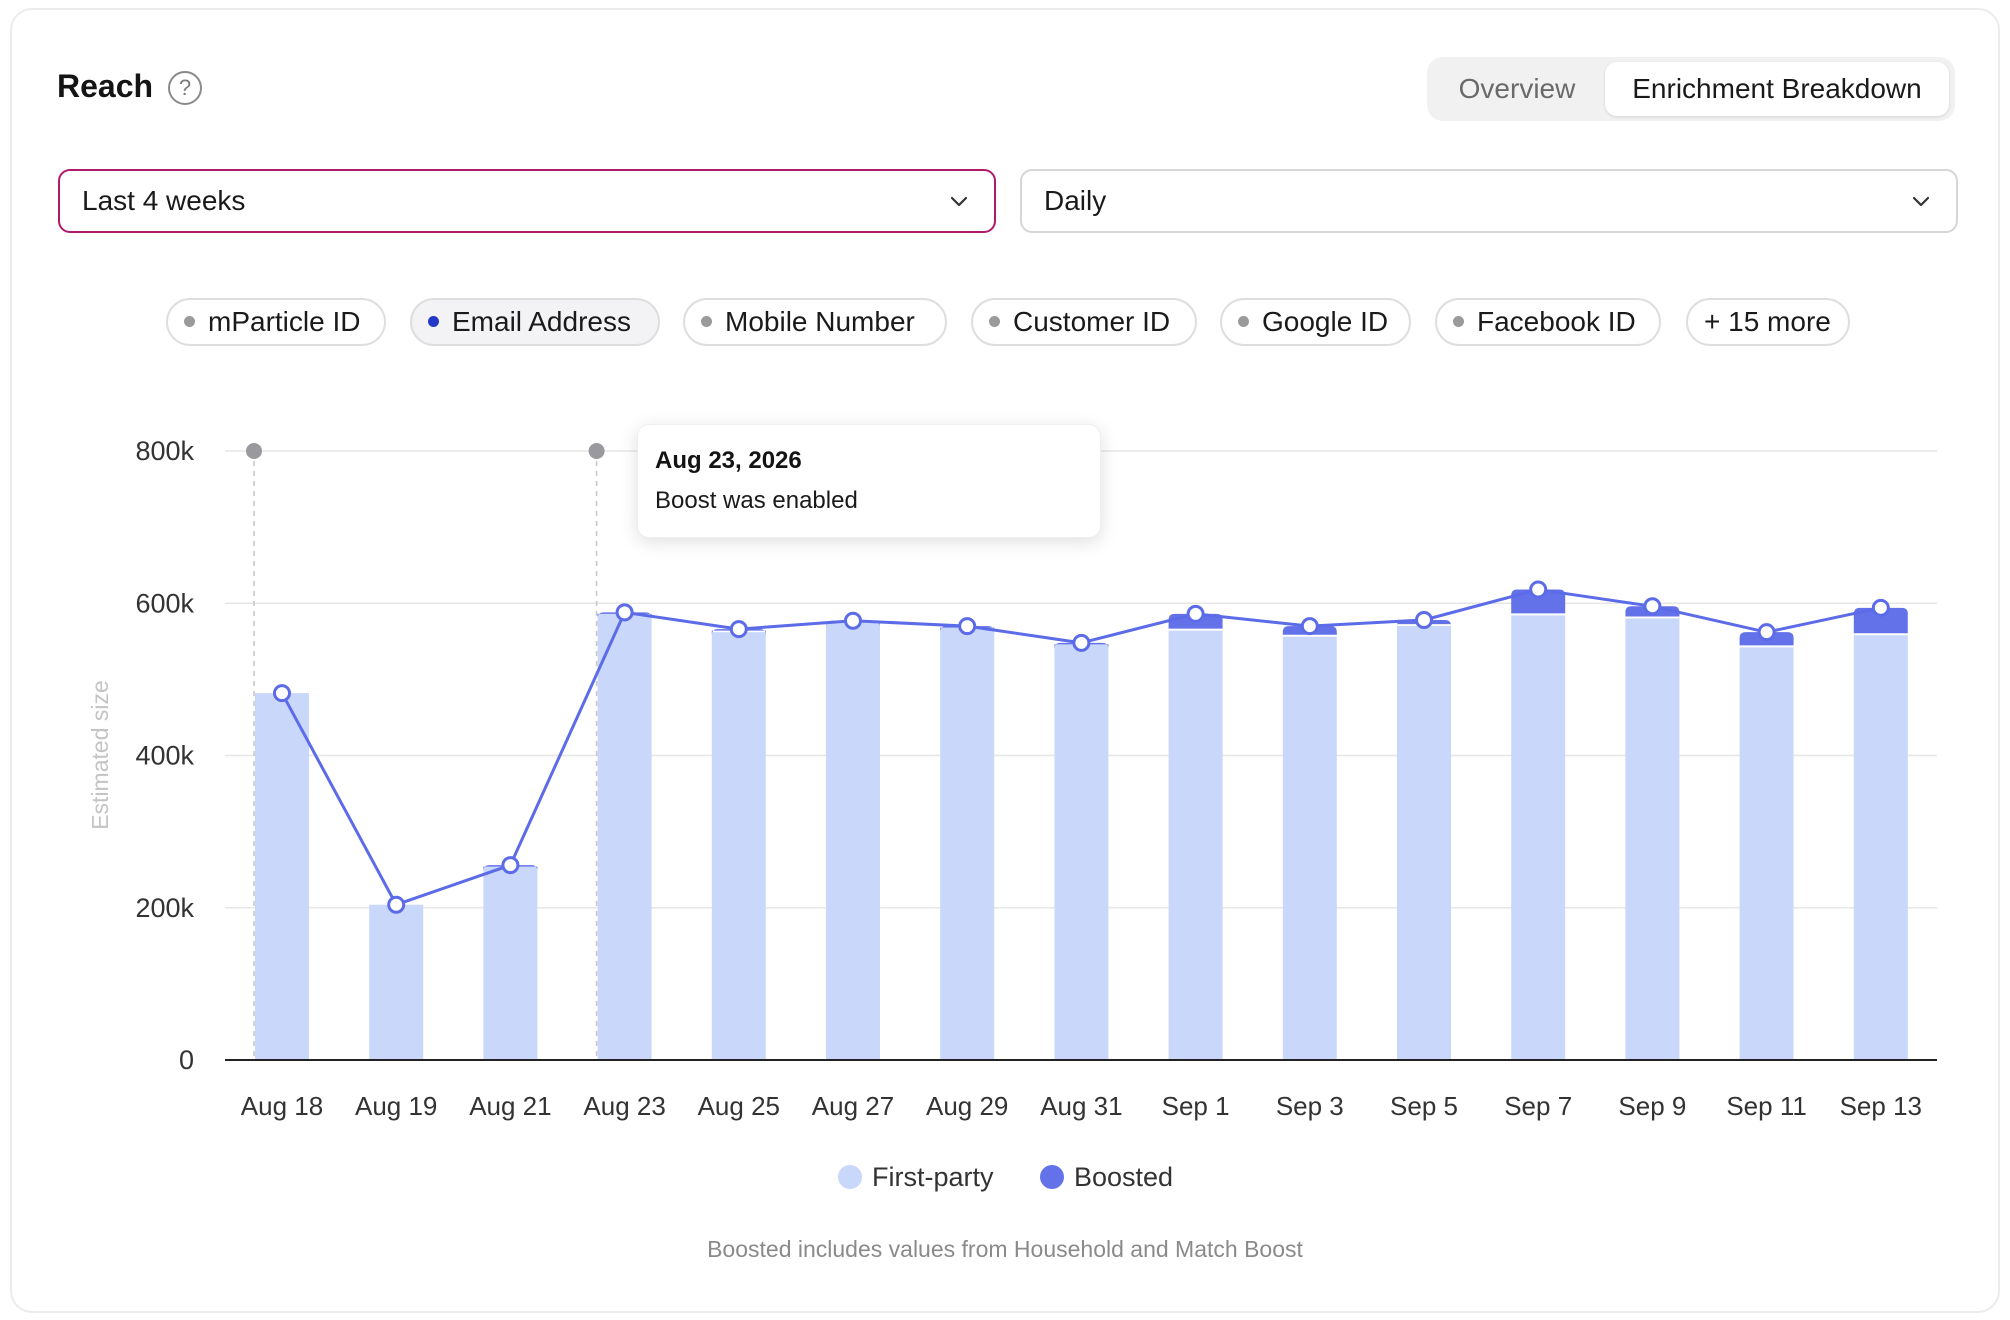 This screenshot has width=2010, height=1320. I want to click on view-toggle: Overview Enrichment Breakdown, so click(1691, 89).